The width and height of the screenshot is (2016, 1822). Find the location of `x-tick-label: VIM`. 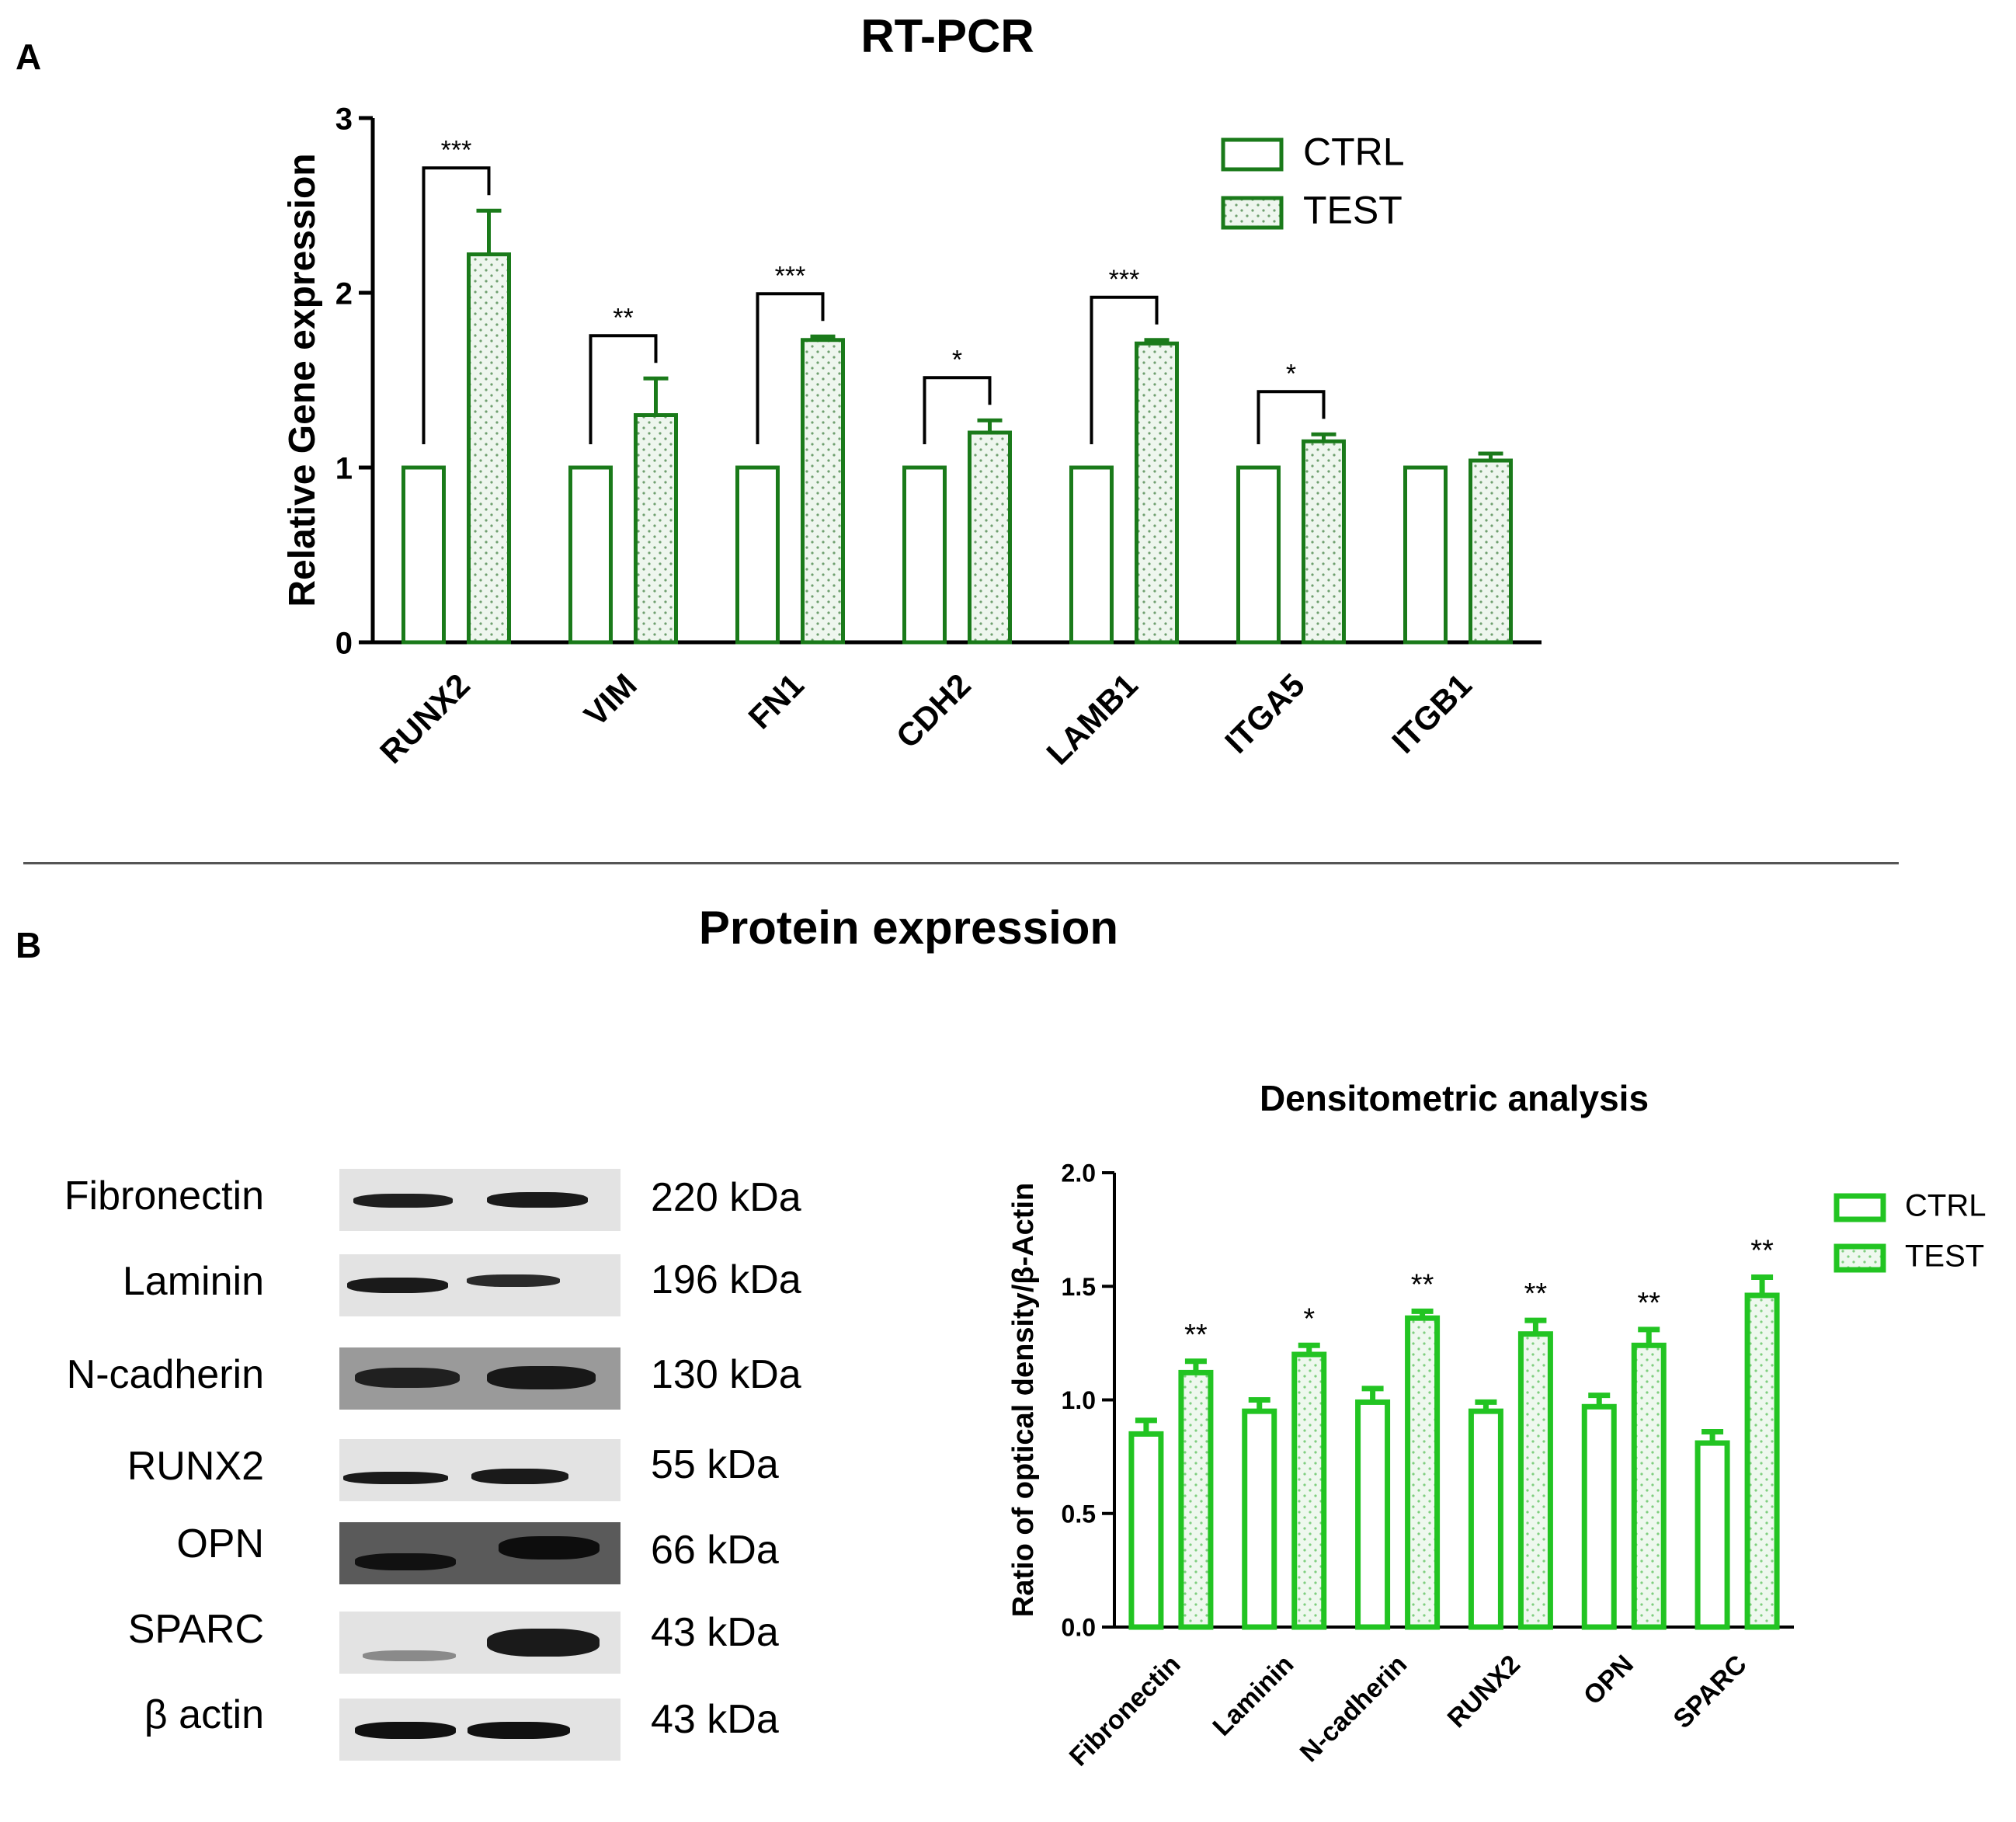

x-tick-label: VIM is located at coordinates (610, 699).